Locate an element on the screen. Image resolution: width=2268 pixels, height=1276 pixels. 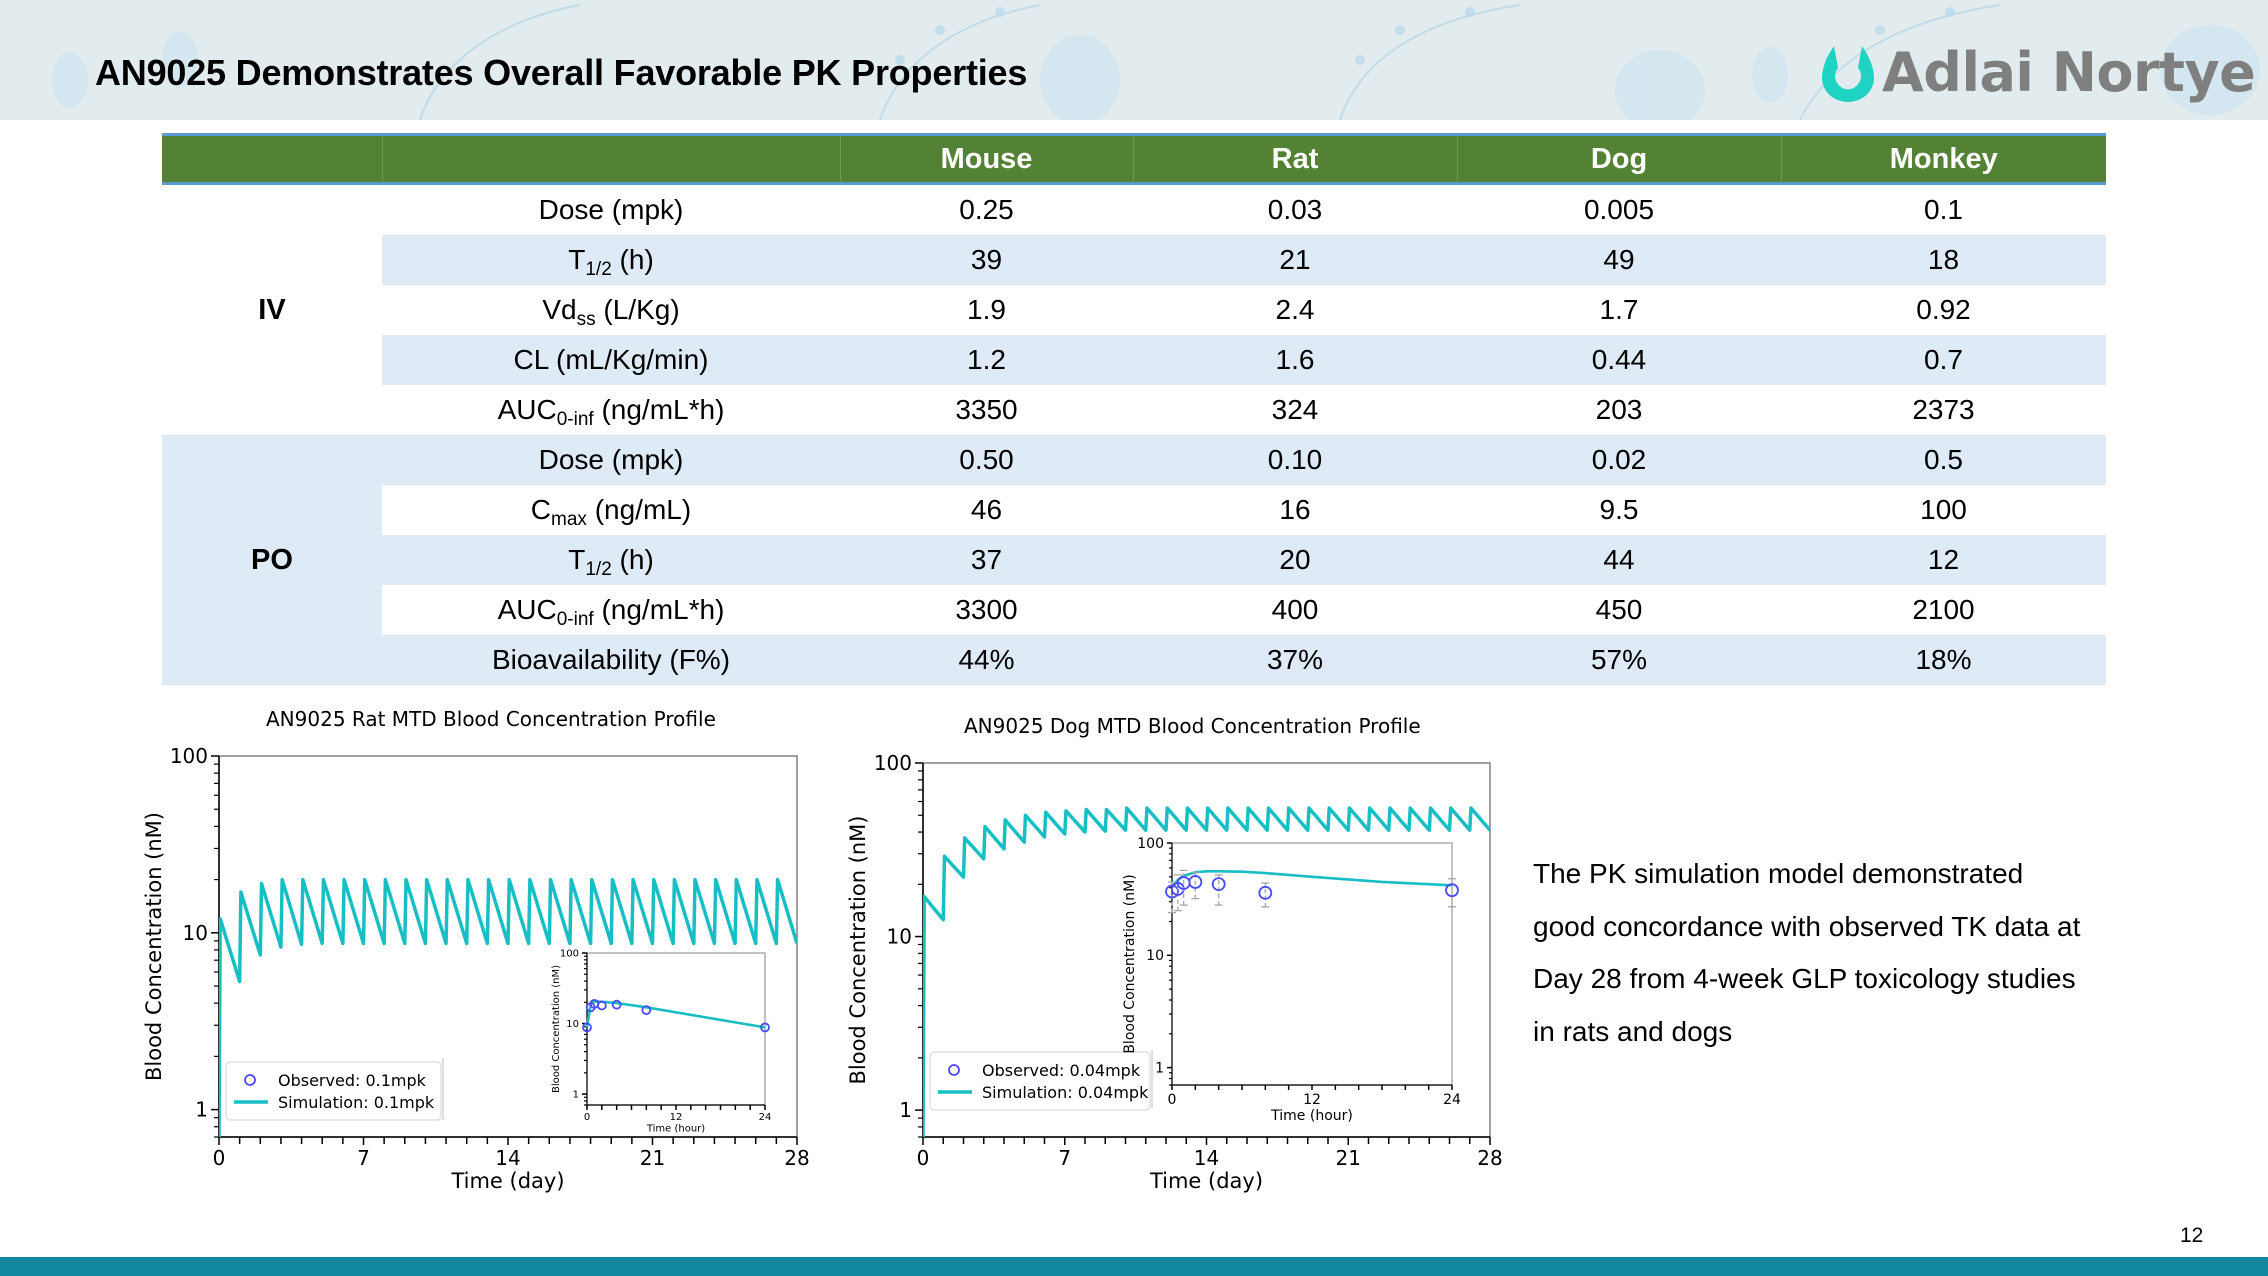
dog-inset-x-tick-label: 12 is located at coordinates (1312, 1100).